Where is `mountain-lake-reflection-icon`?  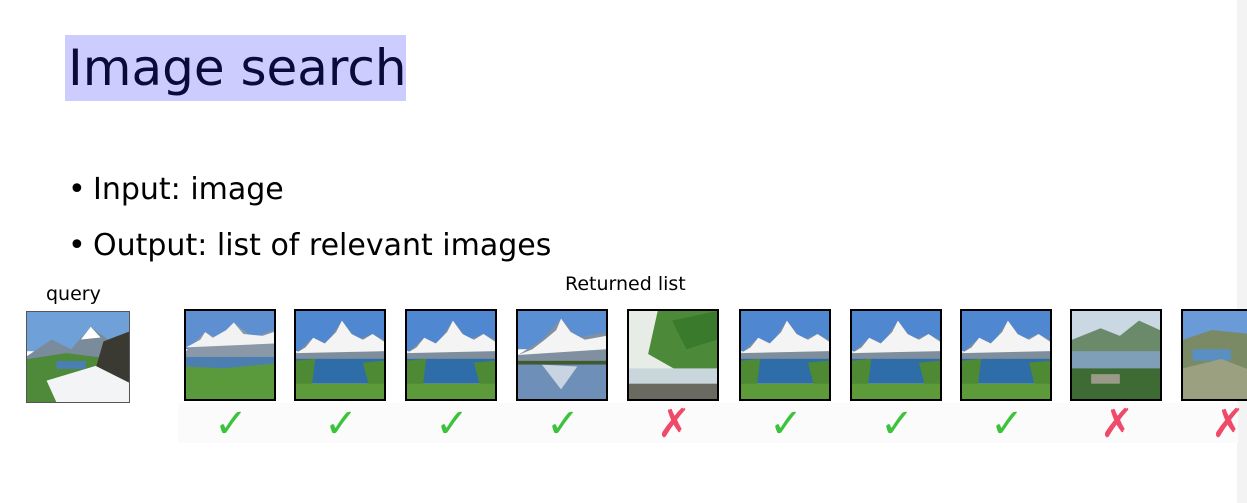 mountain-lake-reflection-icon is located at coordinates (562, 355).